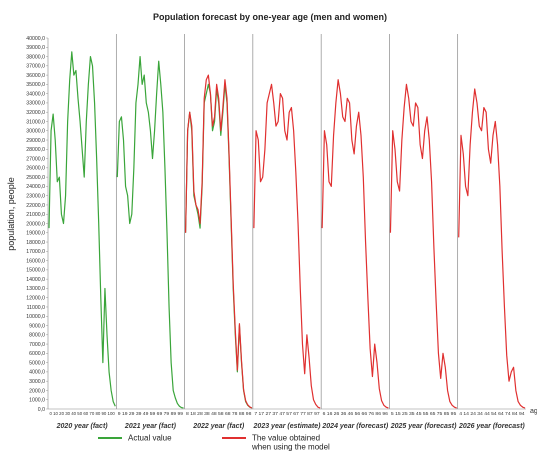 The width and height of the screenshot is (537, 459). What do you see at coordinates (354, 426) in the screenshot?
I see `panel-label-5: 2024 year (forecast)` at bounding box center [354, 426].